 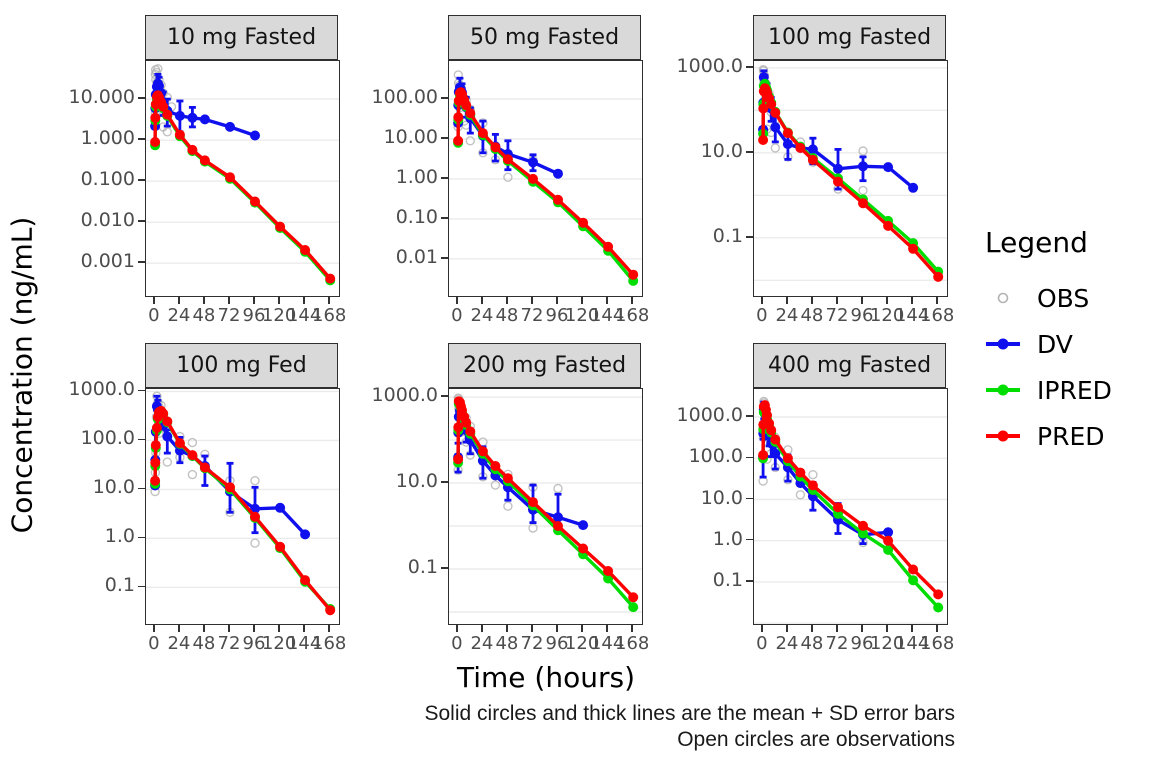 I want to click on y-axis-tick-label: 1.000, so click(x=107, y=138).